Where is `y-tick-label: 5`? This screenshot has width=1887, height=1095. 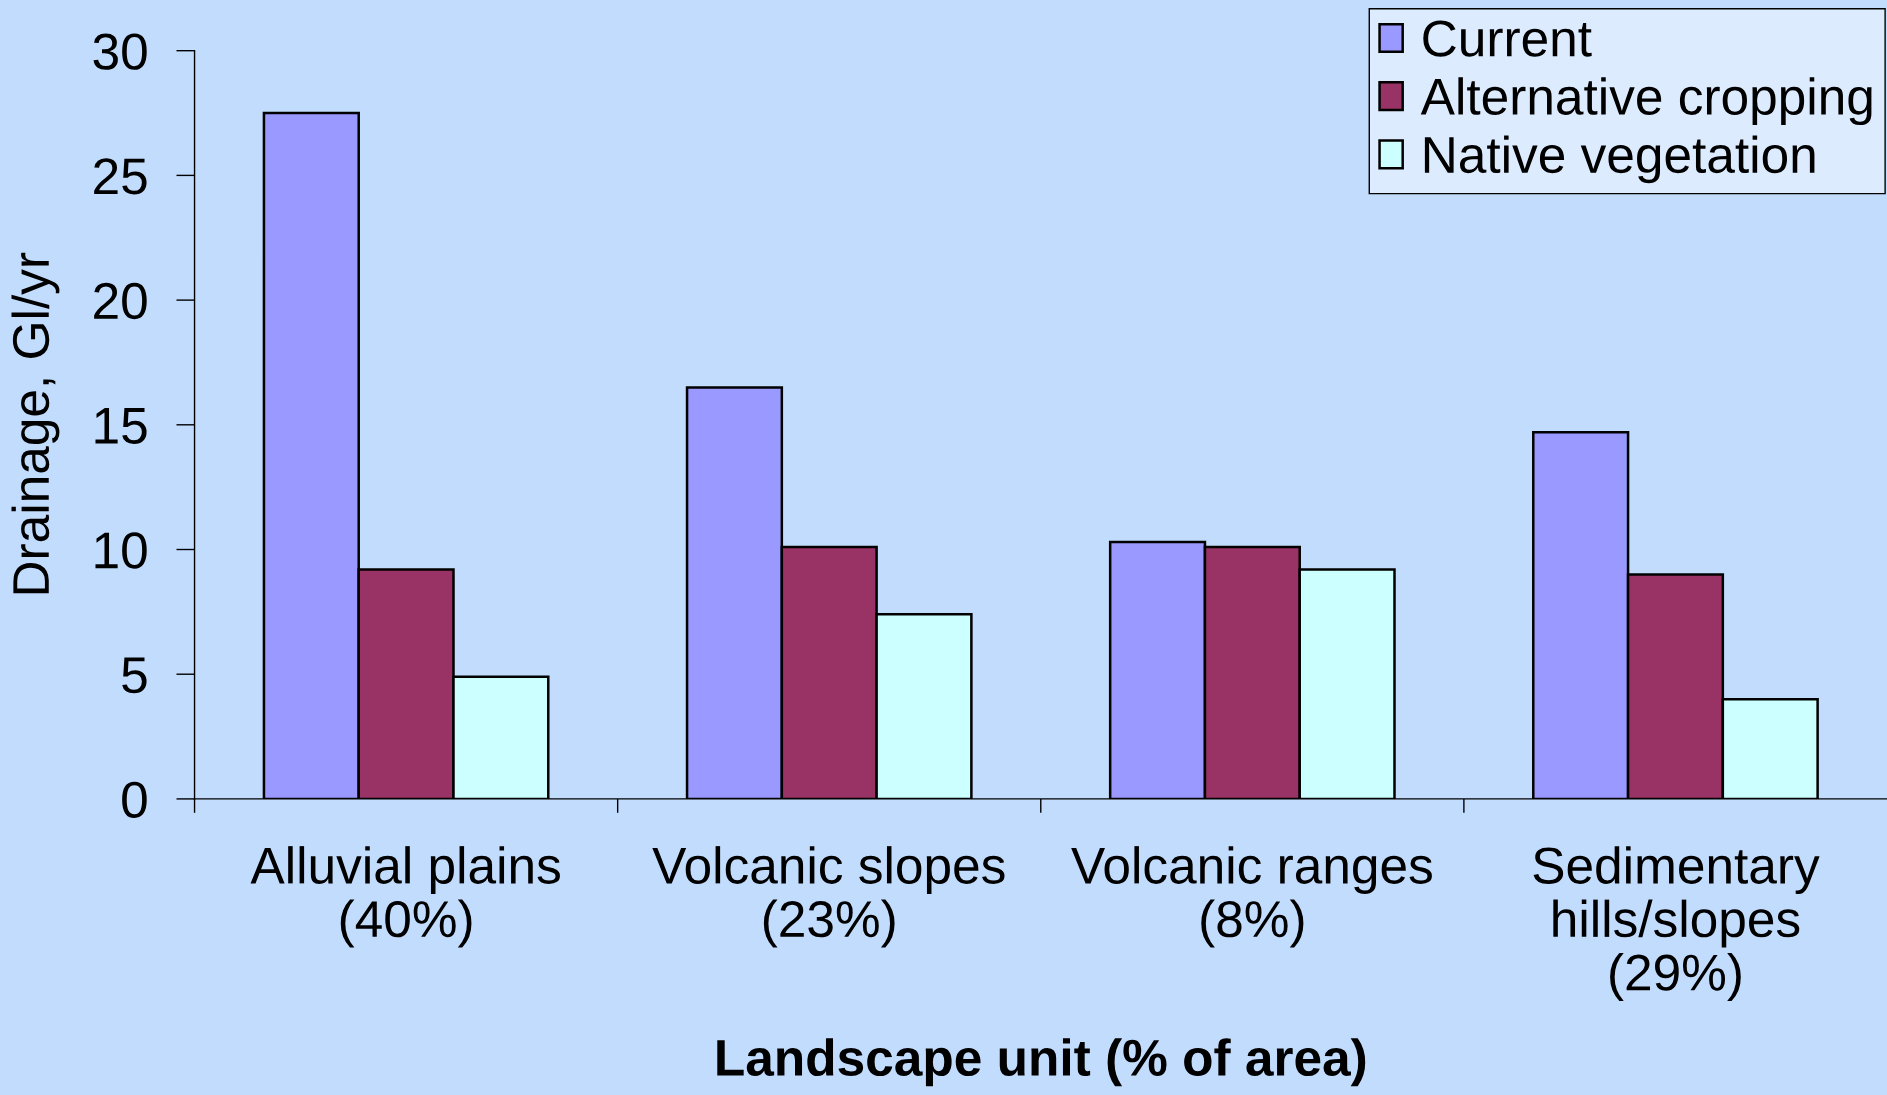
y-tick-label: 5 is located at coordinates (134, 675).